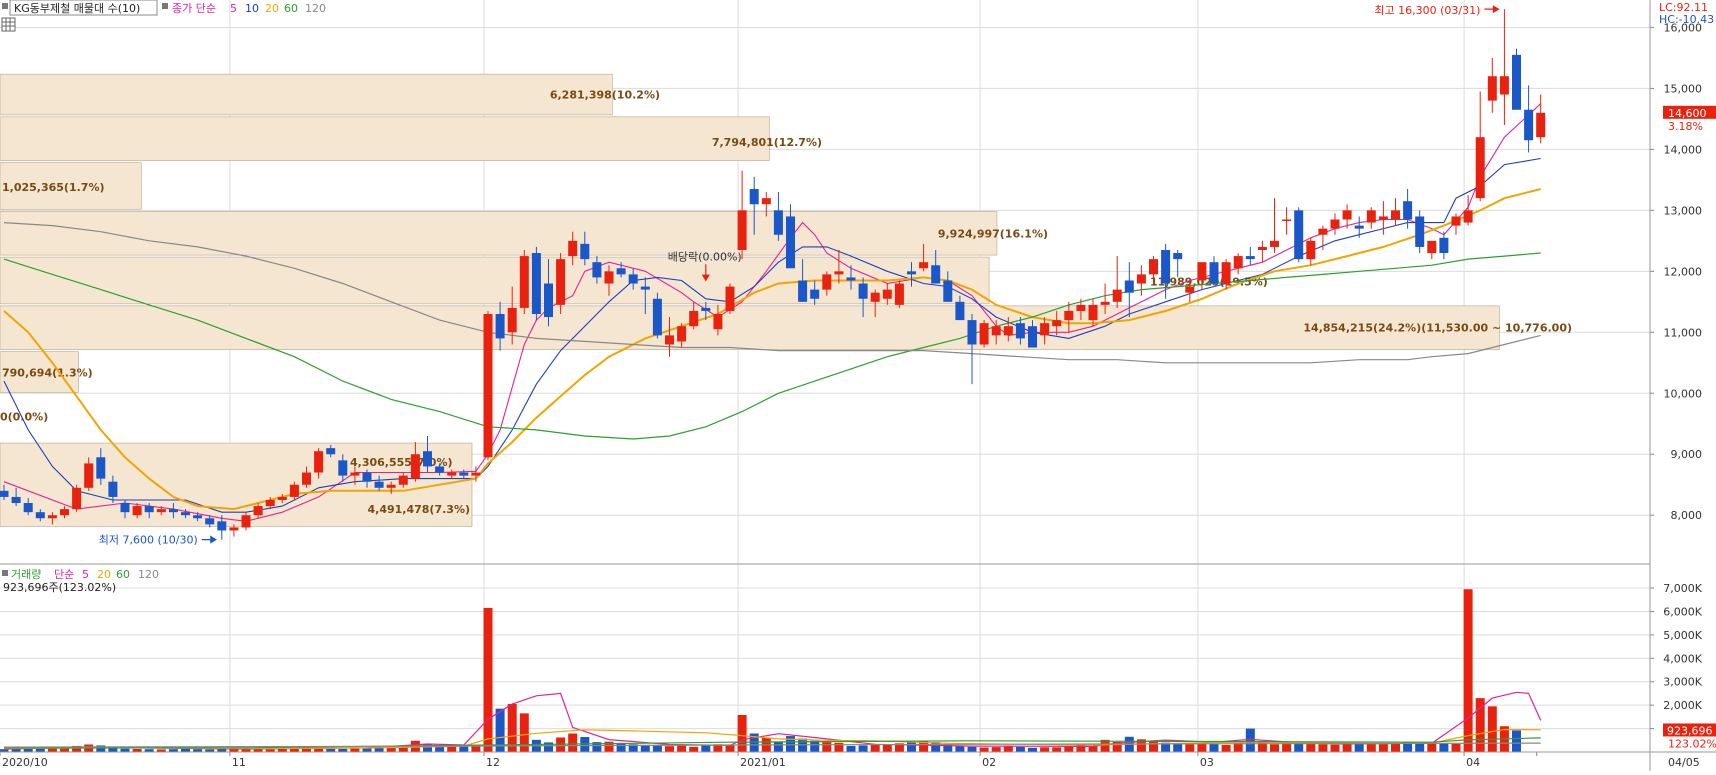 This screenshot has width=1716, height=775. Describe the element at coordinates (123, 574) in the screenshot. I see `vol-ma-period-60: 60` at that location.